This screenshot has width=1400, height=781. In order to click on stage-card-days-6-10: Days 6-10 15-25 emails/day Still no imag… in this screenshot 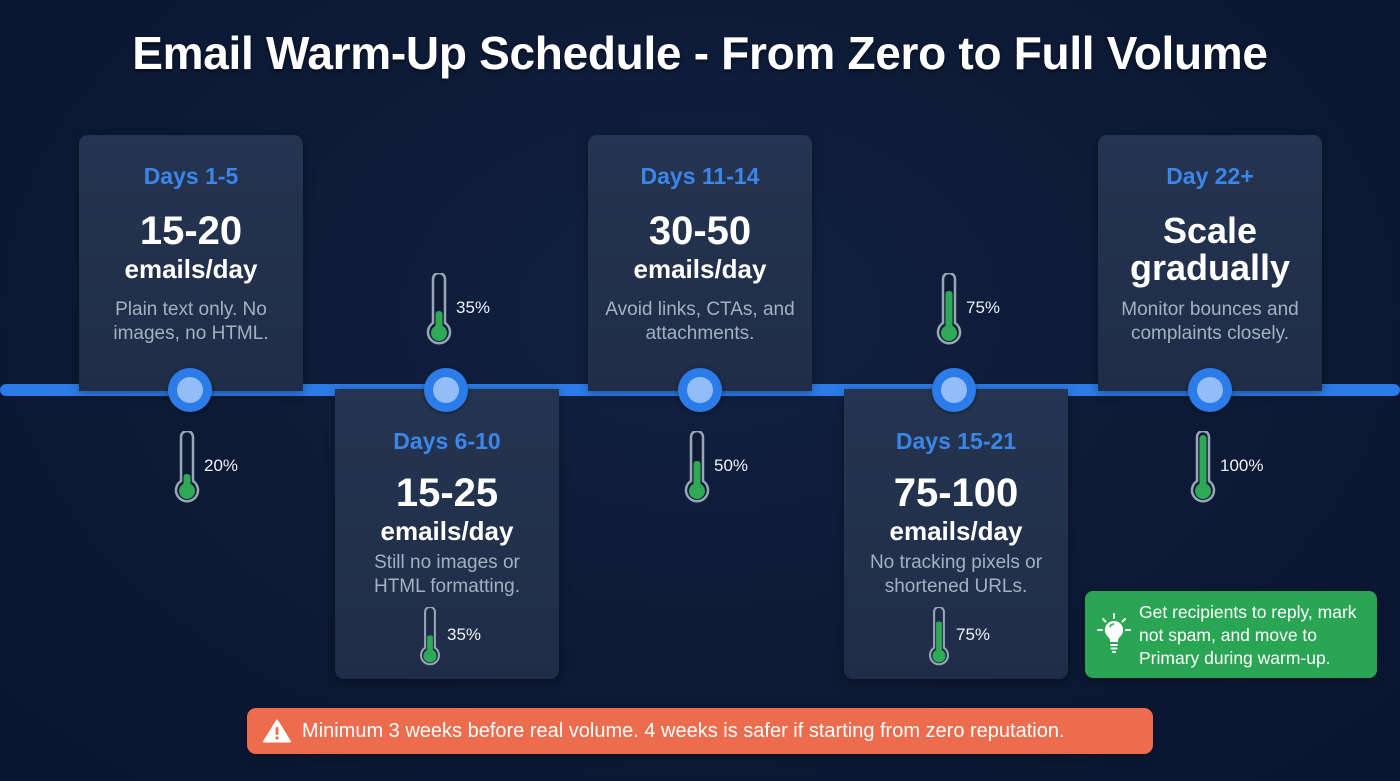, I will do `click(447, 534)`.